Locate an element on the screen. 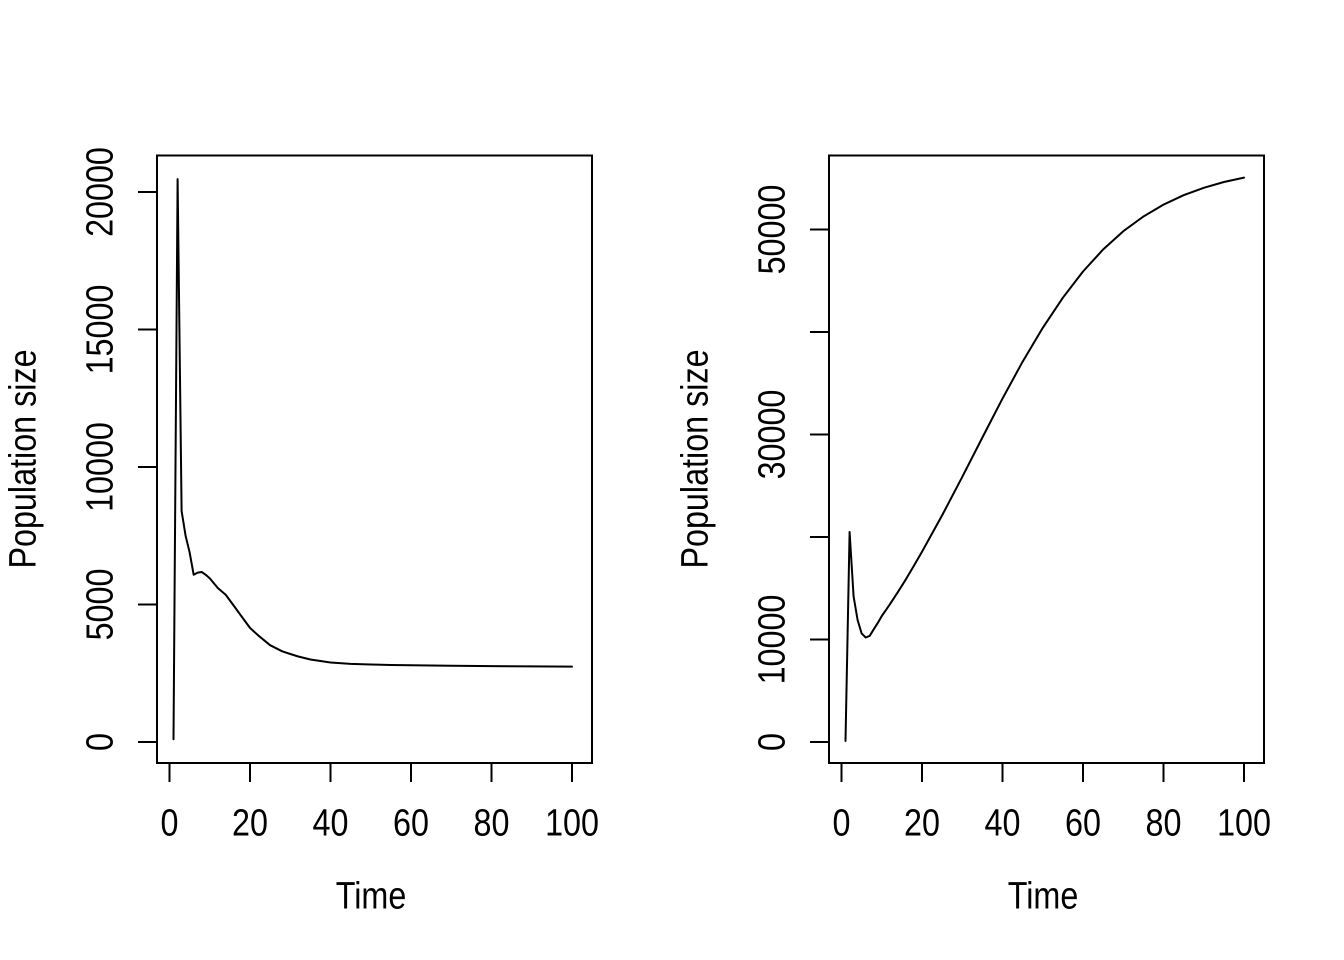  y-tick-label: 15000 is located at coordinates (100, 330).